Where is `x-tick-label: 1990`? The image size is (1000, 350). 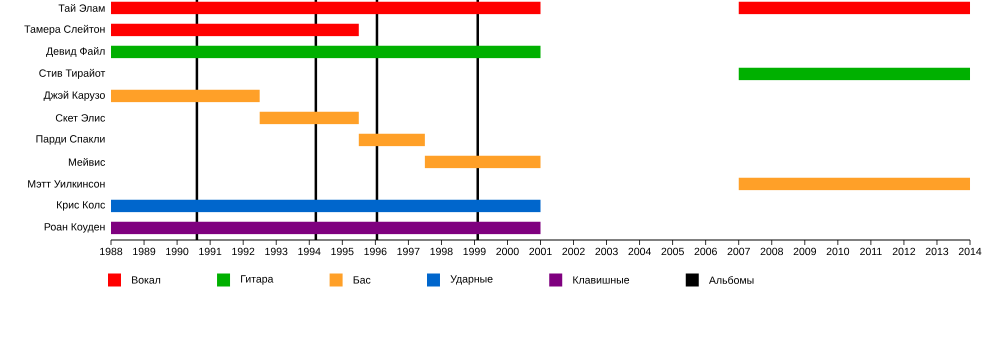 x-tick-label: 1990 is located at coordinates (177, 252).